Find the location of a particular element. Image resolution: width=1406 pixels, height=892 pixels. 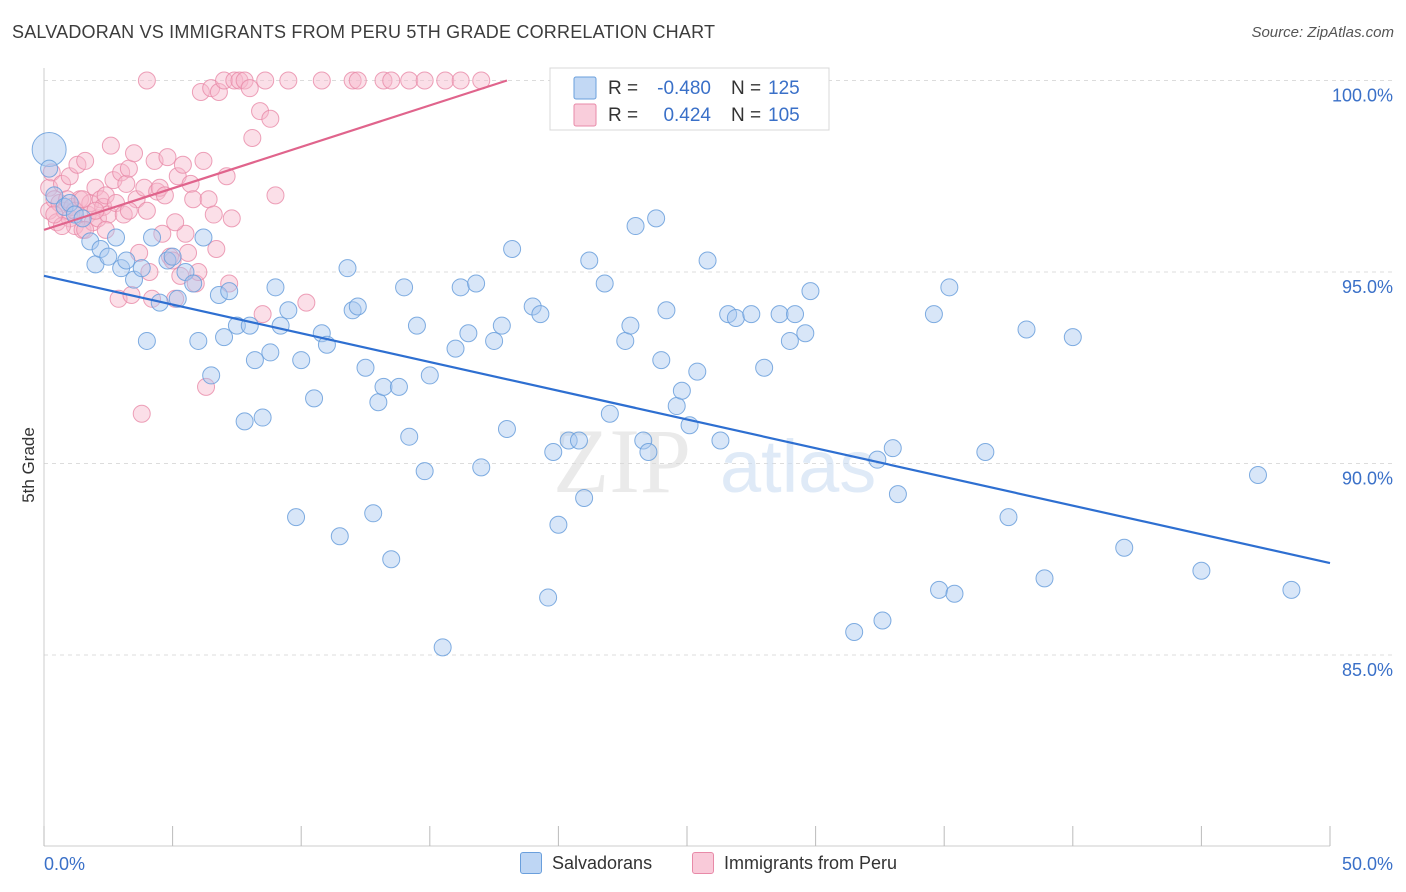

y-tick-label: 100.0% is located at coordinates (1362, 96).